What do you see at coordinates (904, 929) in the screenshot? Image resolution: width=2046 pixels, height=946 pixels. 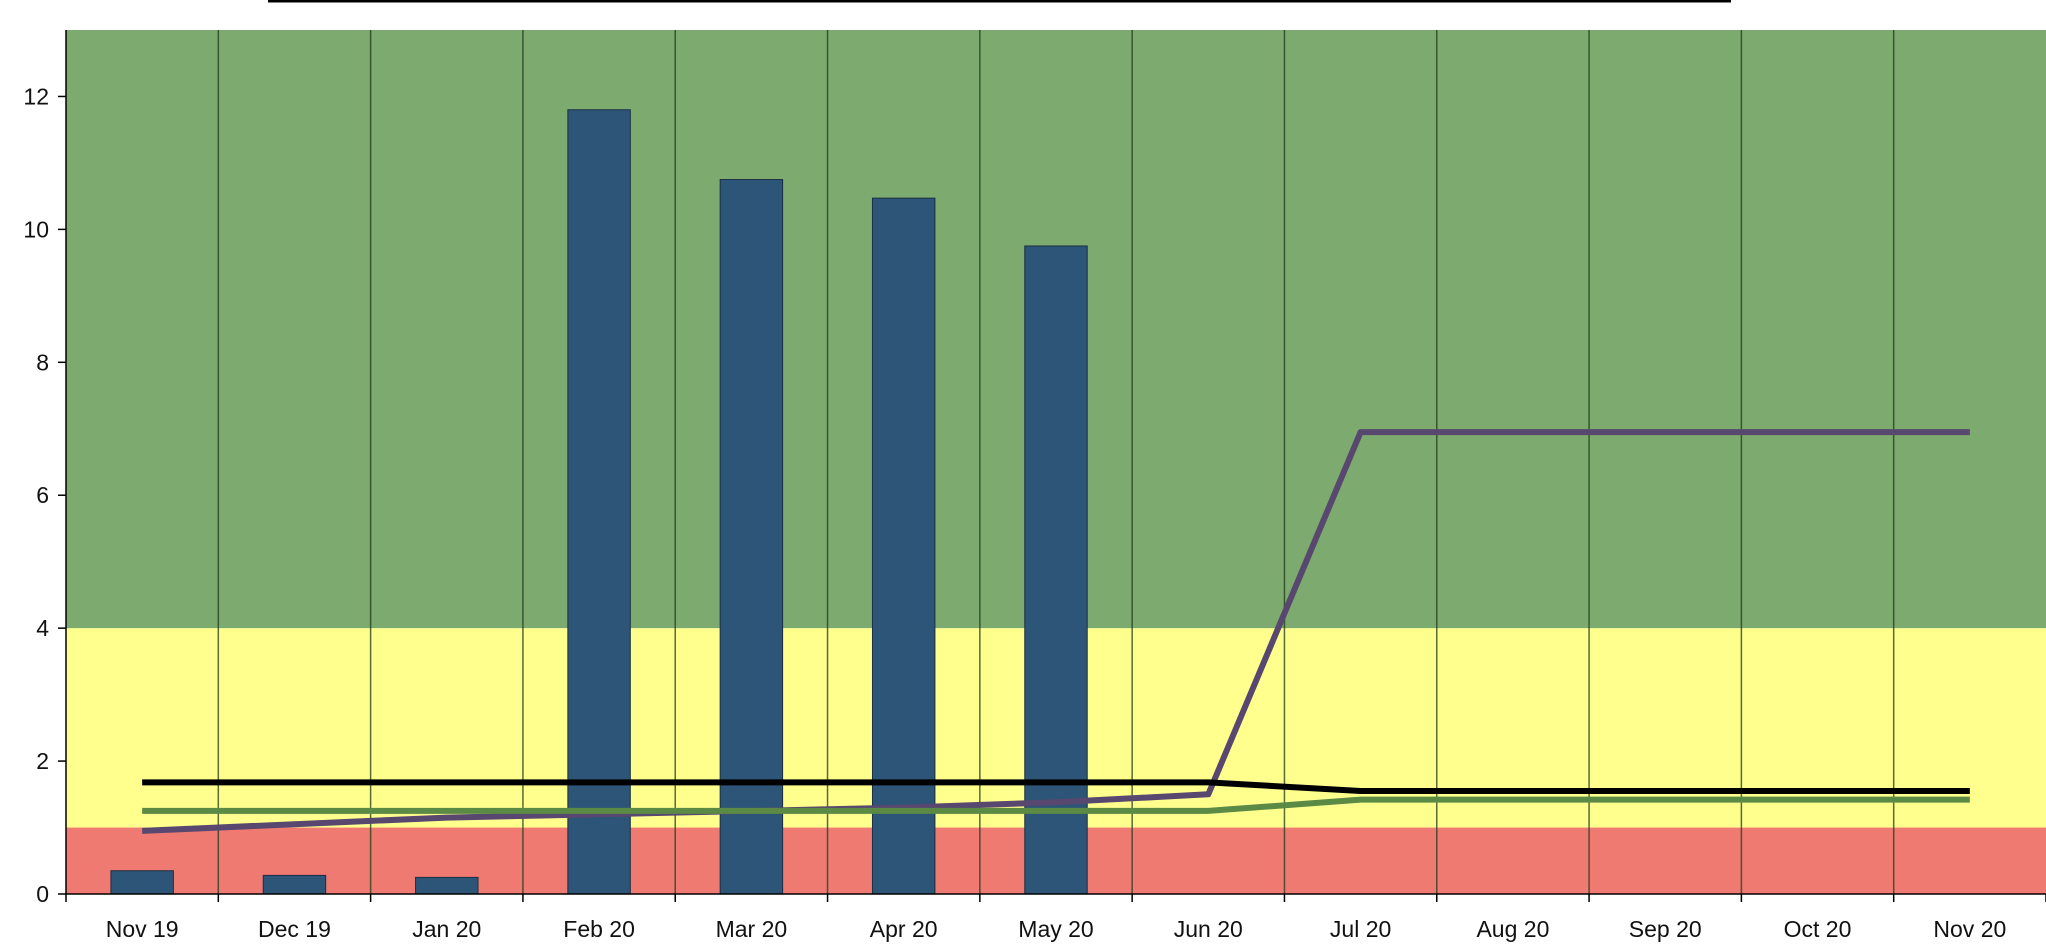 I see `x-tick-label-5: Apr 20` at bounding box center [904, 929].